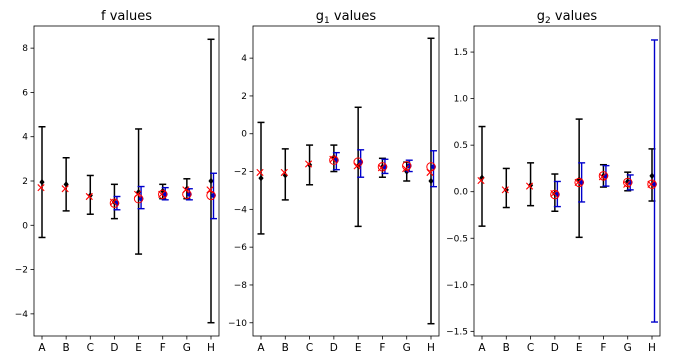 The width and height of the screenshot is (676, 356). What do you see at coordinates (237, 324) in the screenshot?
I see `y-tick-label: −10` at bounding box center [237, 324].